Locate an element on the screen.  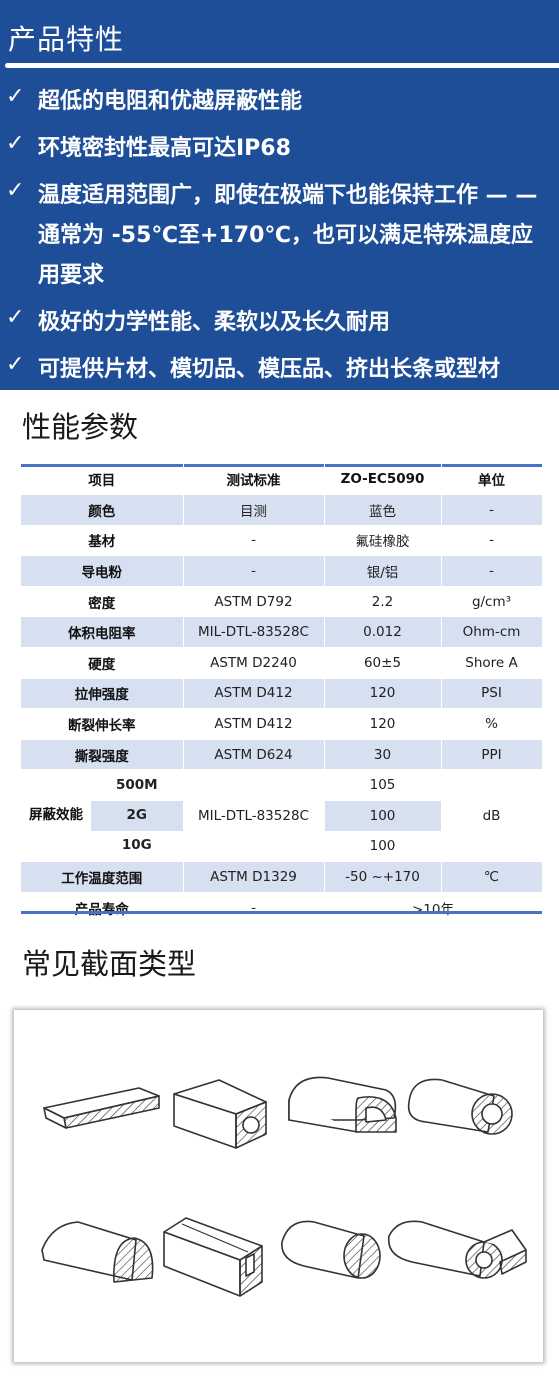
row-value: 银/铝 is located at coordinates (383, 571).